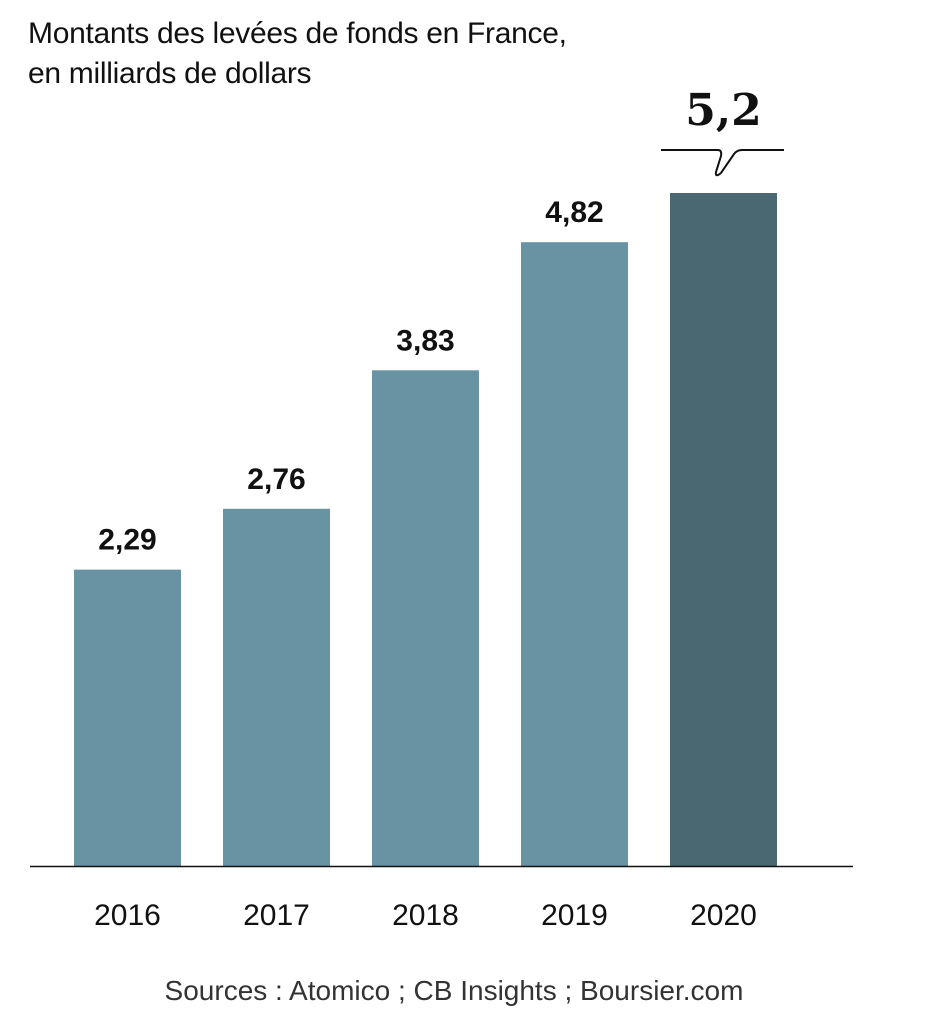 The height and width of the screenshot is (1023, 940). What do you see at coordinates (723, 110) in the screenshot?
I see `value-label-2020: 5,2` at bounding box center [723, 110].